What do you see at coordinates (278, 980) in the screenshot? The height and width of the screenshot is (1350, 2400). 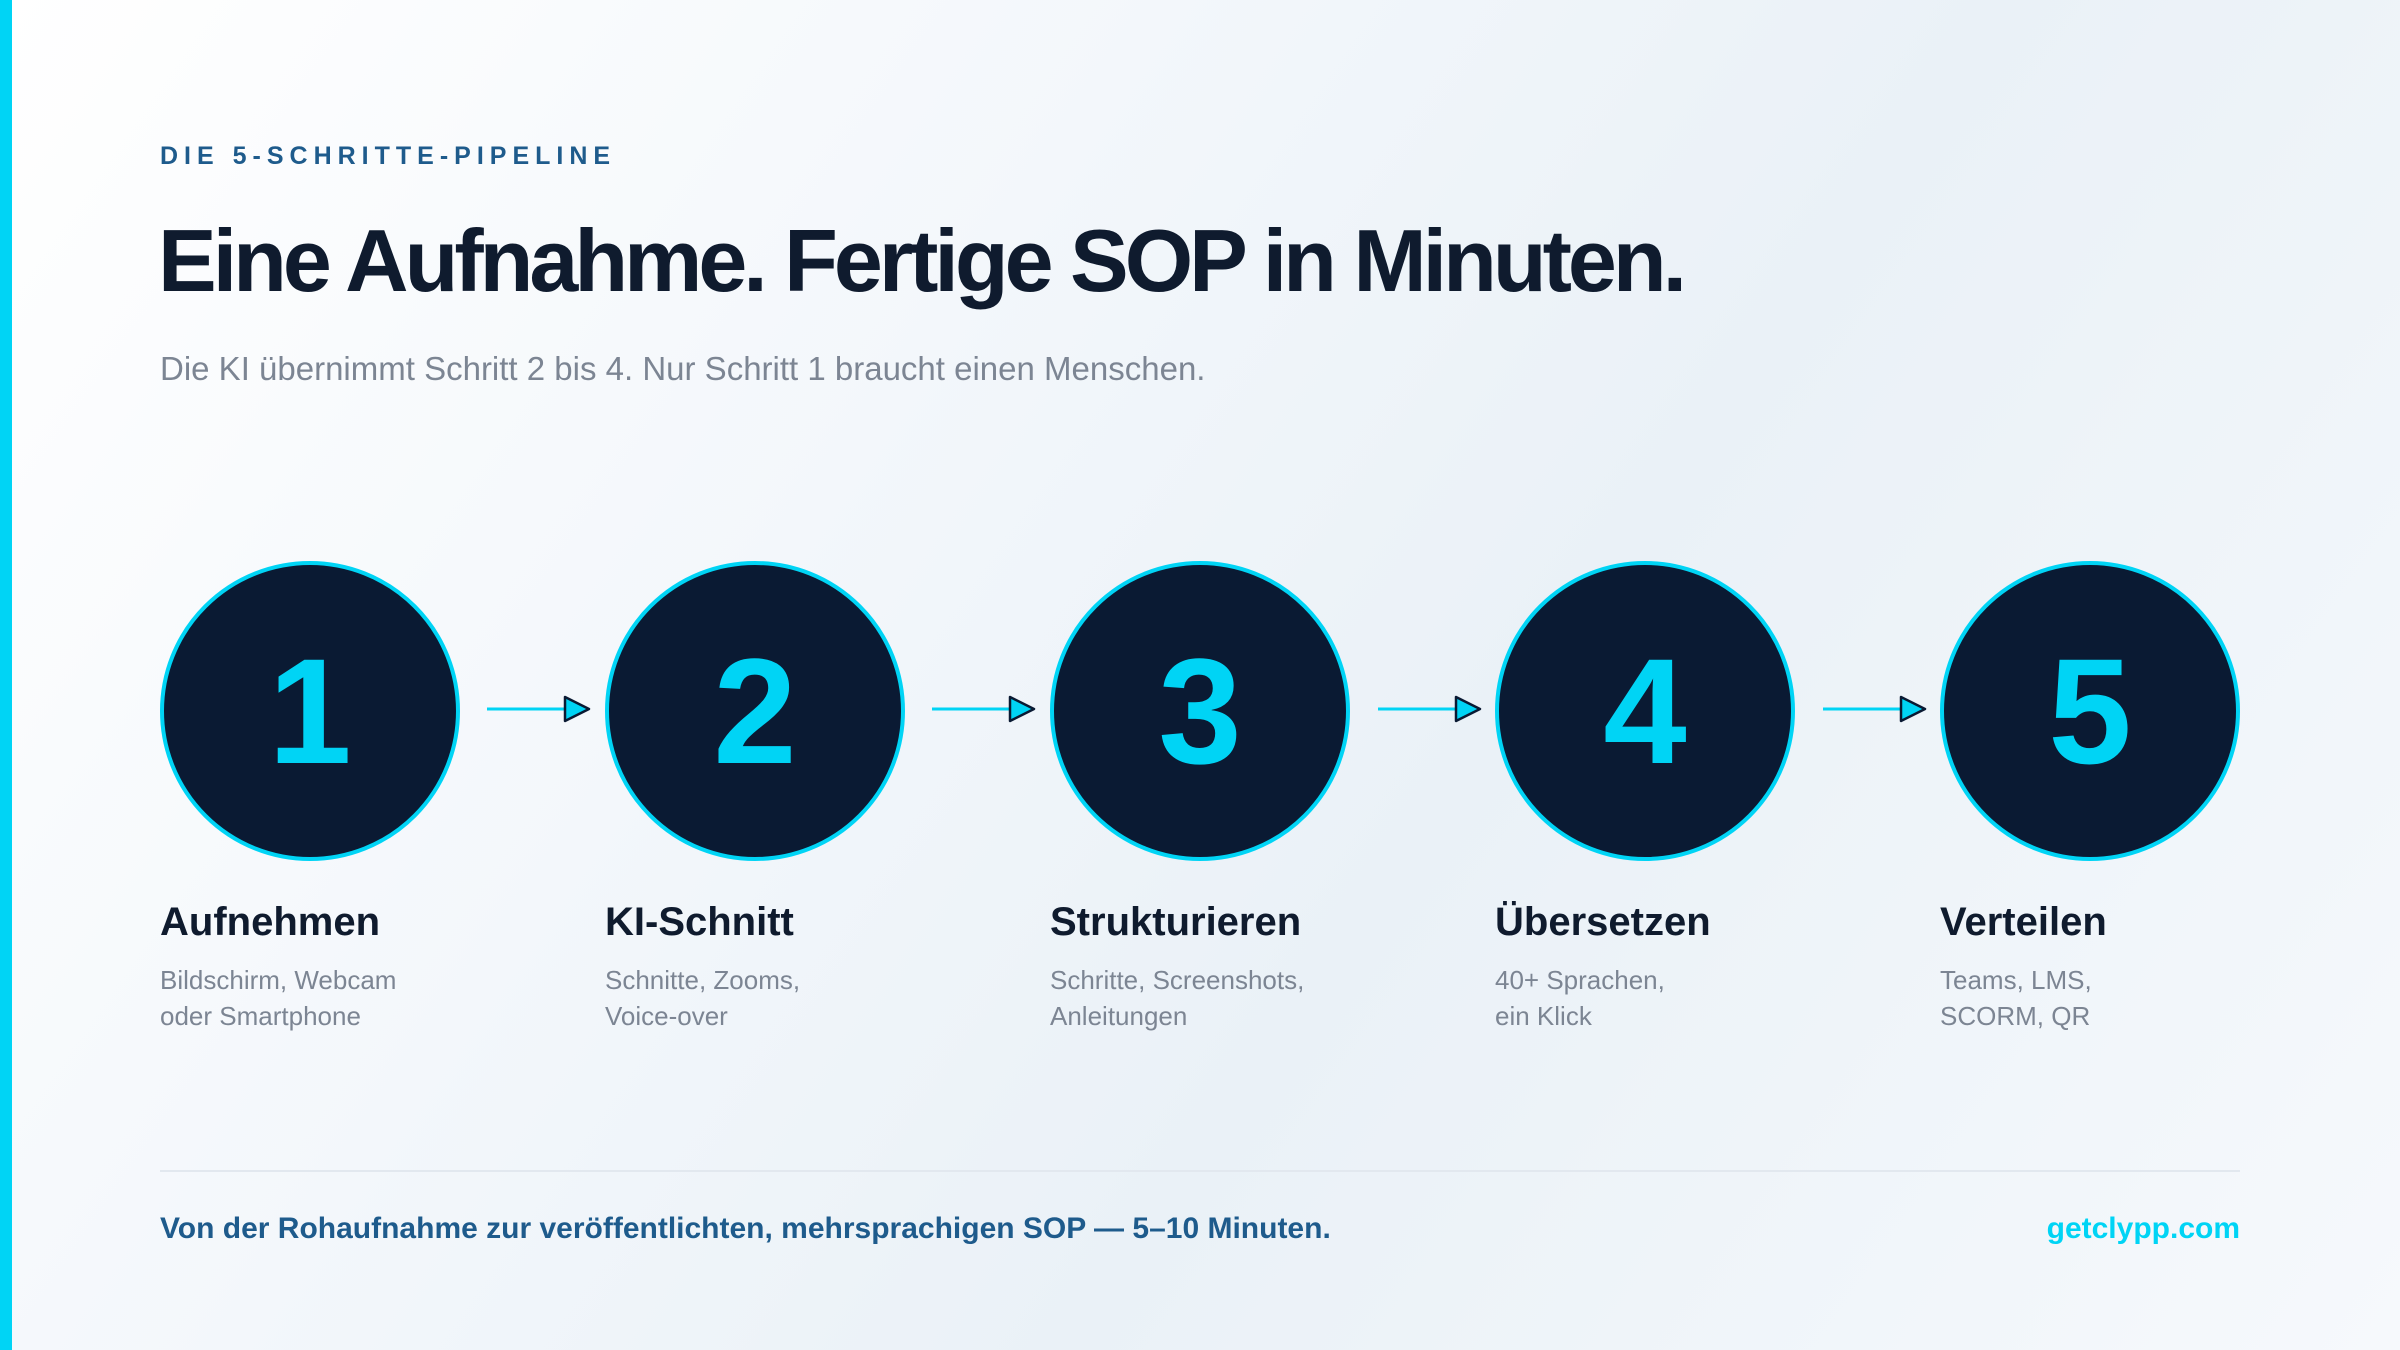 I see `step-description-line: Bildschirm, Webcam` at bounding box center [278, 980].